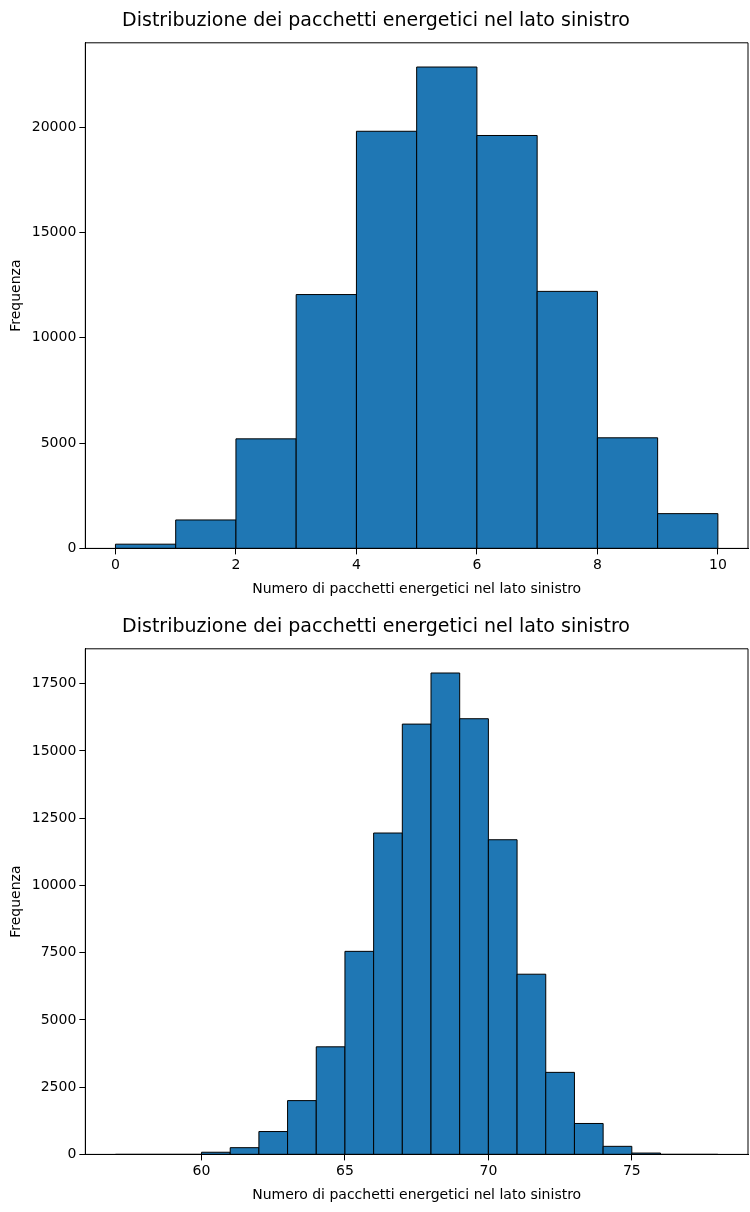 This screenshot has width=750, height=1212. I want to click on x-tick-label: 70, so click(488, 1170).